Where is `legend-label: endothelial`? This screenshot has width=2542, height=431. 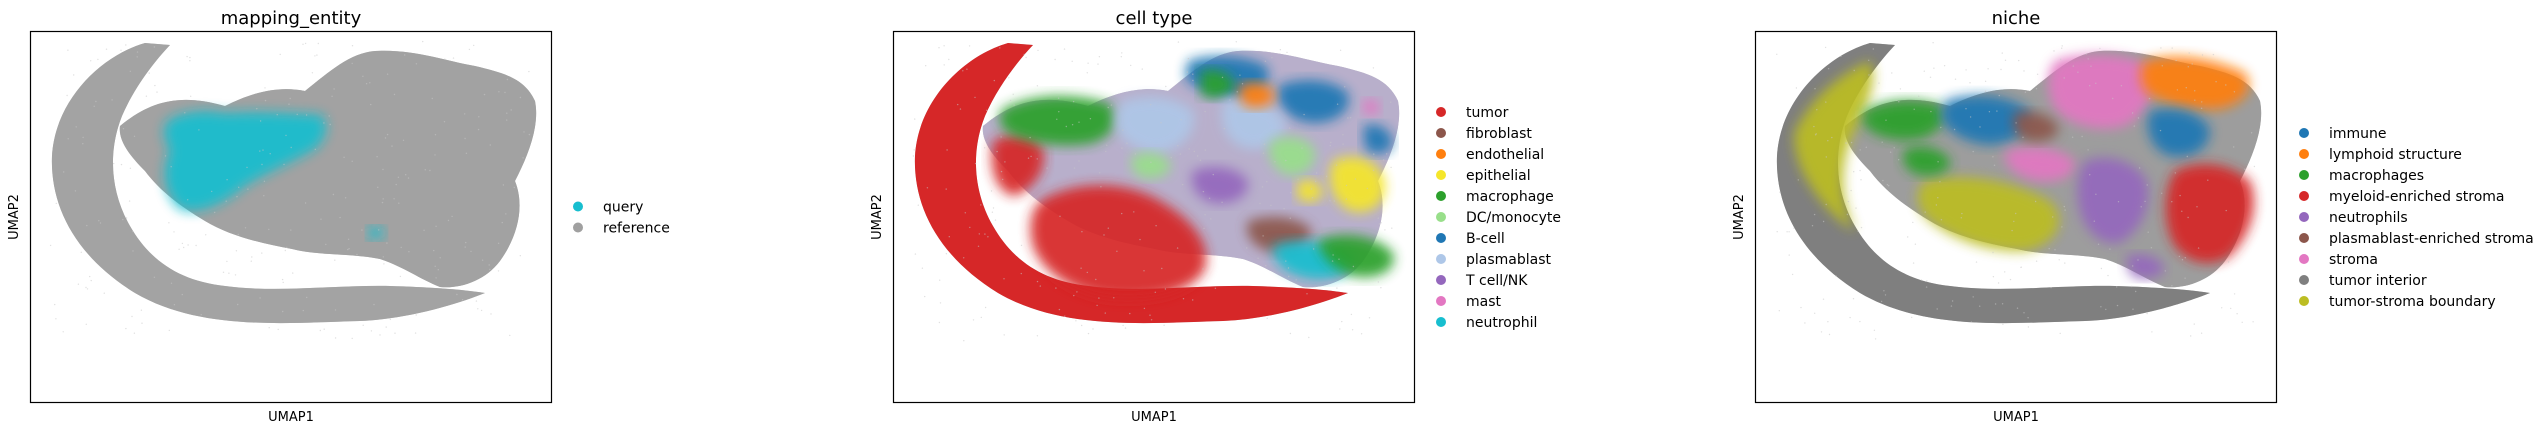
legend-label: endothelial is located at coordinates (1505, 155).